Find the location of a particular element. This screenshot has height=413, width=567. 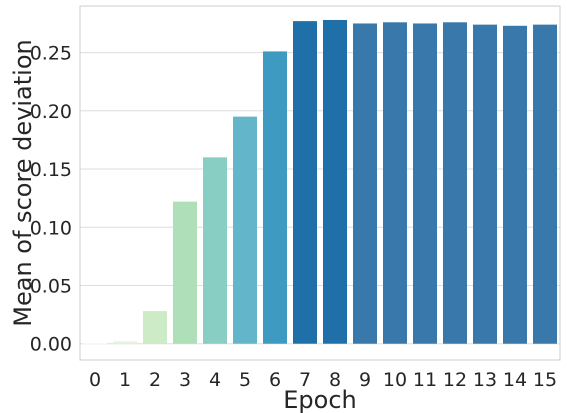

x-tick-label: 13 is located at coordinates (485, 380).